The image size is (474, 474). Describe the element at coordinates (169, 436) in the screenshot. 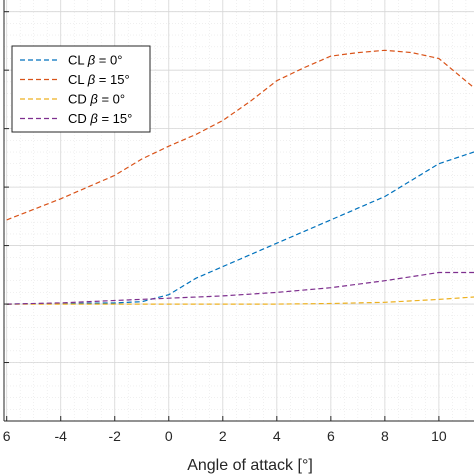

I see `x-tick-label: 0` at that location.